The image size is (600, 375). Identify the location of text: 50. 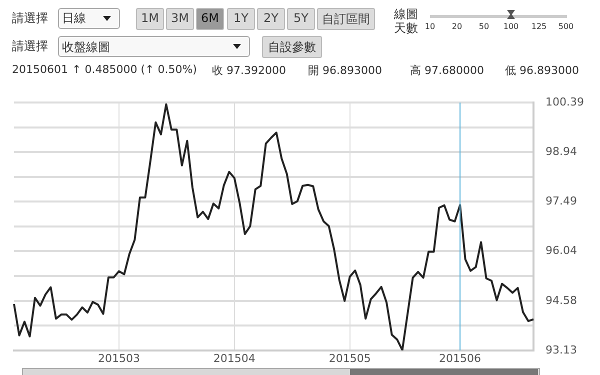
(484, 26).